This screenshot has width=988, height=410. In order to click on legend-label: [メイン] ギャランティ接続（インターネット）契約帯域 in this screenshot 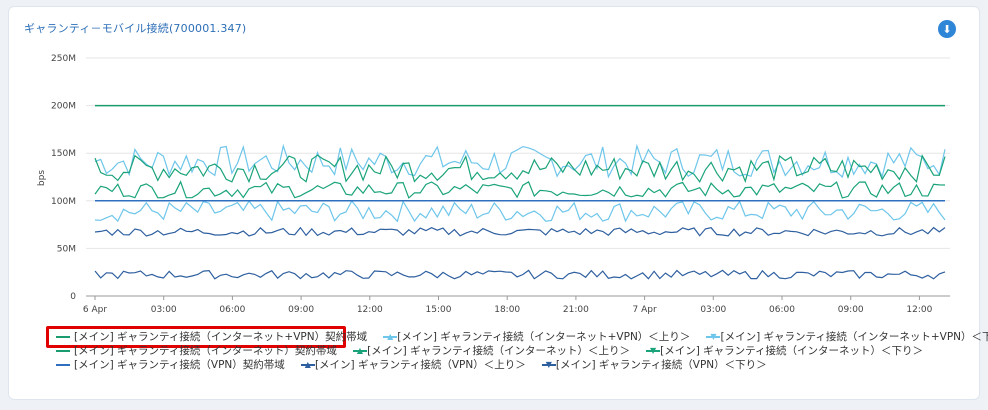, I will do `click(205, 351)`.